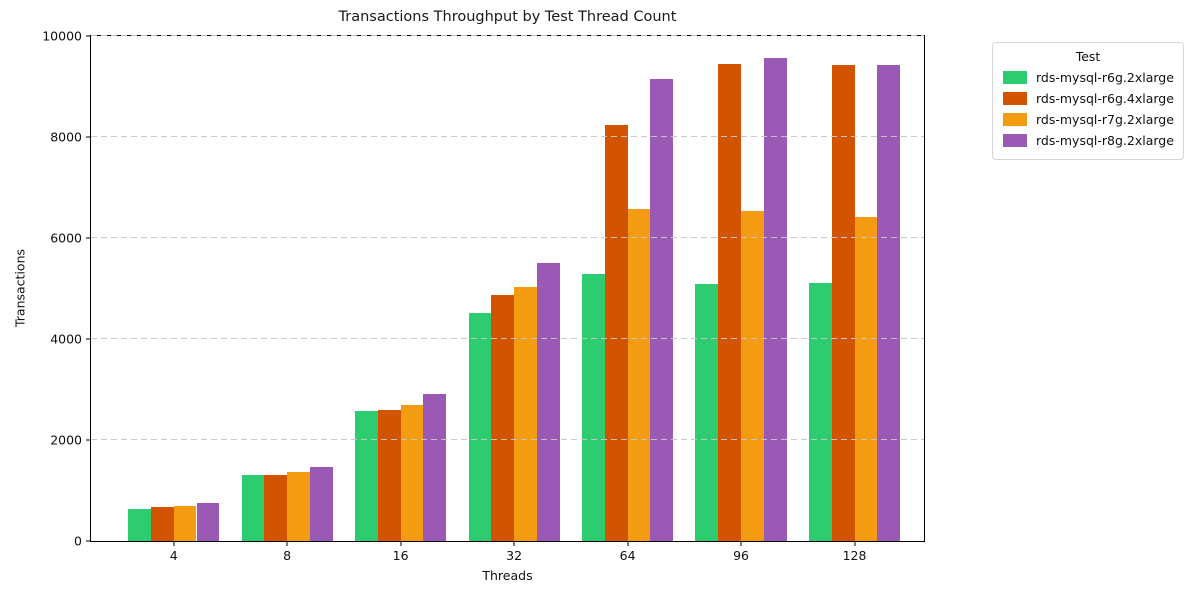 This screenshot has width=1200, height=600. I want to click on x-tick-label-64: 64, so click(627, 555).